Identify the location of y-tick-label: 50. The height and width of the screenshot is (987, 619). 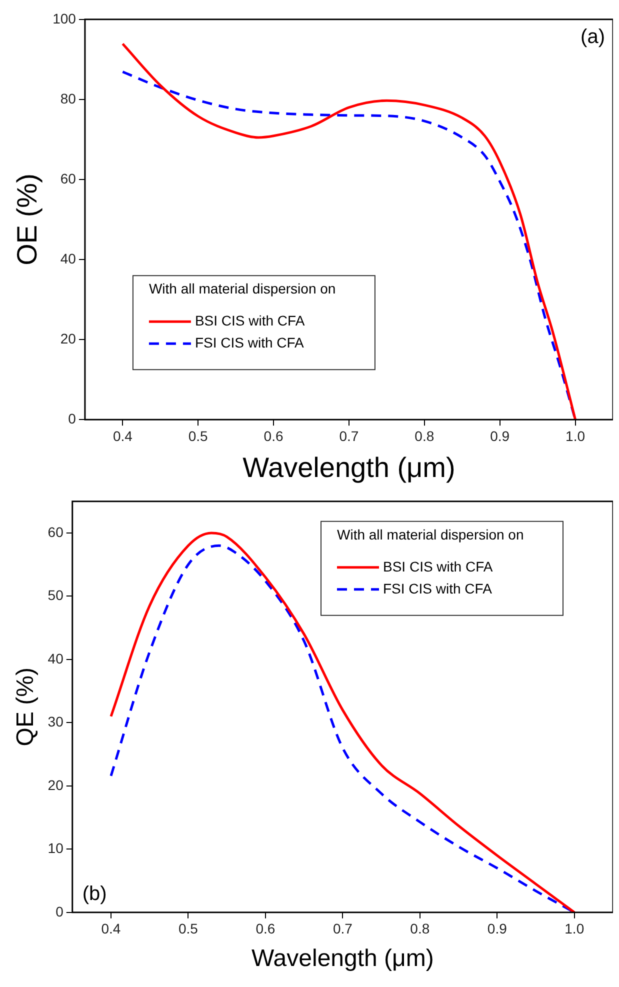
(56, 595).